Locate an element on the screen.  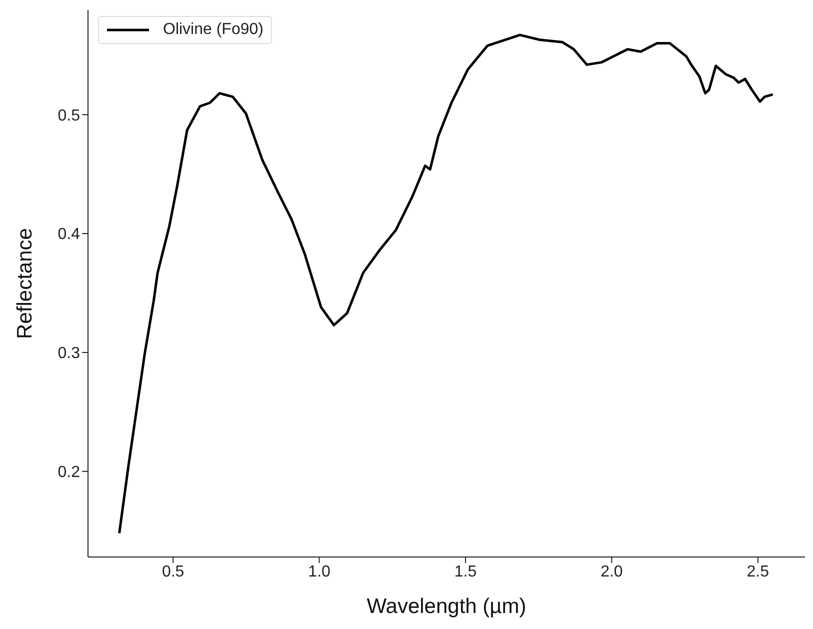
y-tick-label: 0.2 is located at coordinates (69, 473).